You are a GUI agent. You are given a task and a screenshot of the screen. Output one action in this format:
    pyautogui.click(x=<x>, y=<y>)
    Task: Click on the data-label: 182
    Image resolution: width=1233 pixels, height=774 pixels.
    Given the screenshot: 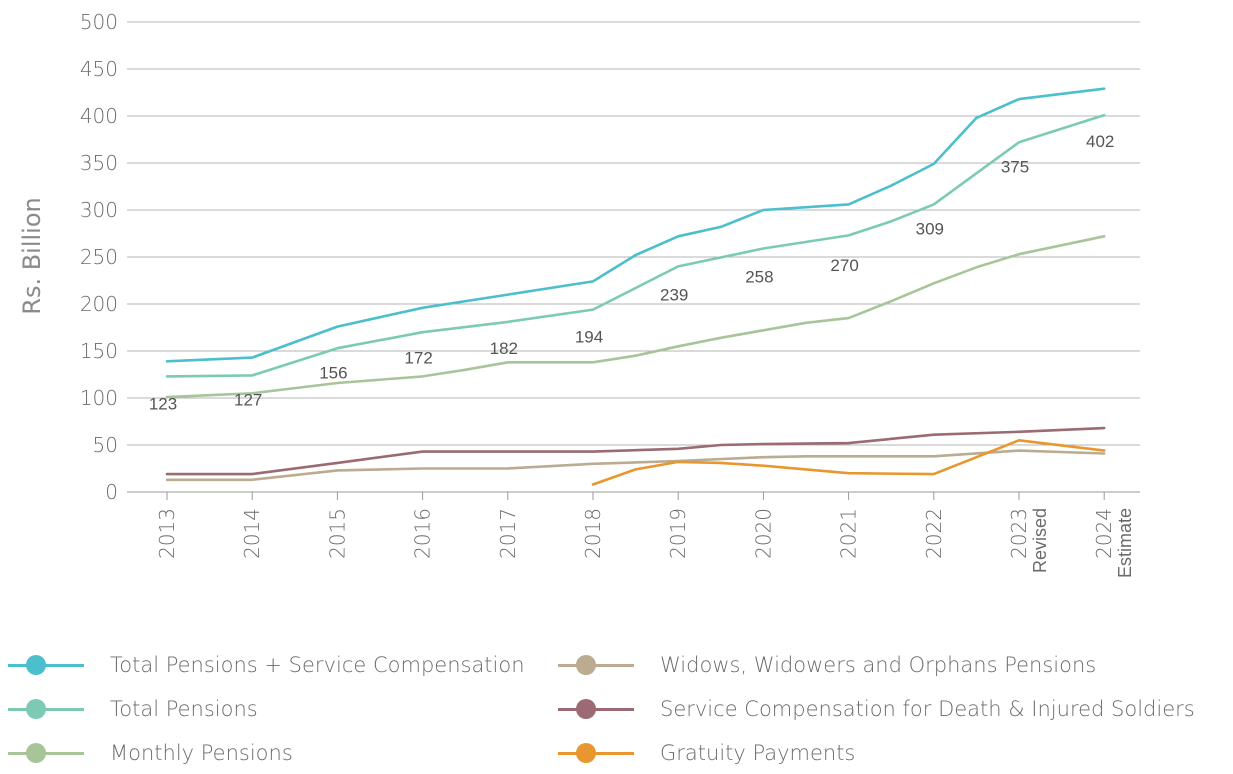 What is the action you would take?
    pyautogui.click(x=504, y=348)
    